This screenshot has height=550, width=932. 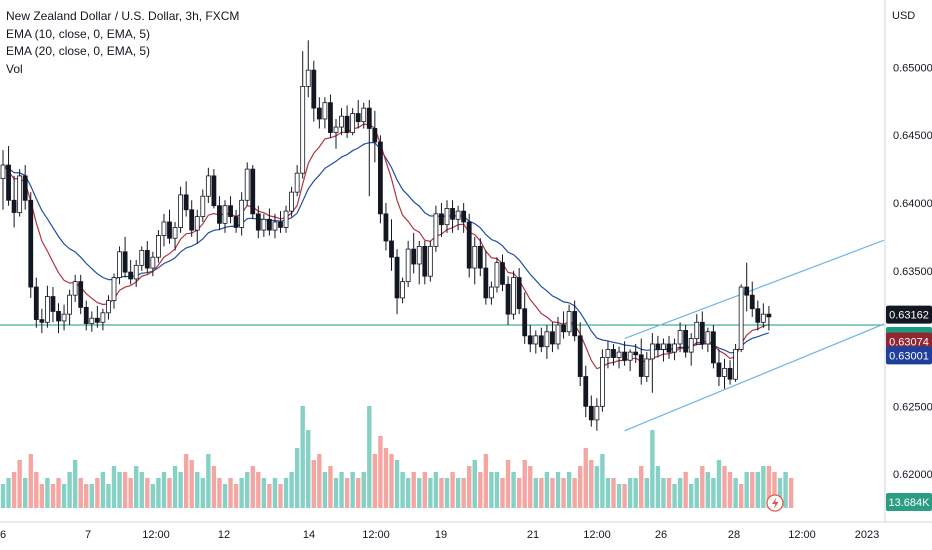 I want to click on legend-volume: Vol, so click(x=14, y=68).